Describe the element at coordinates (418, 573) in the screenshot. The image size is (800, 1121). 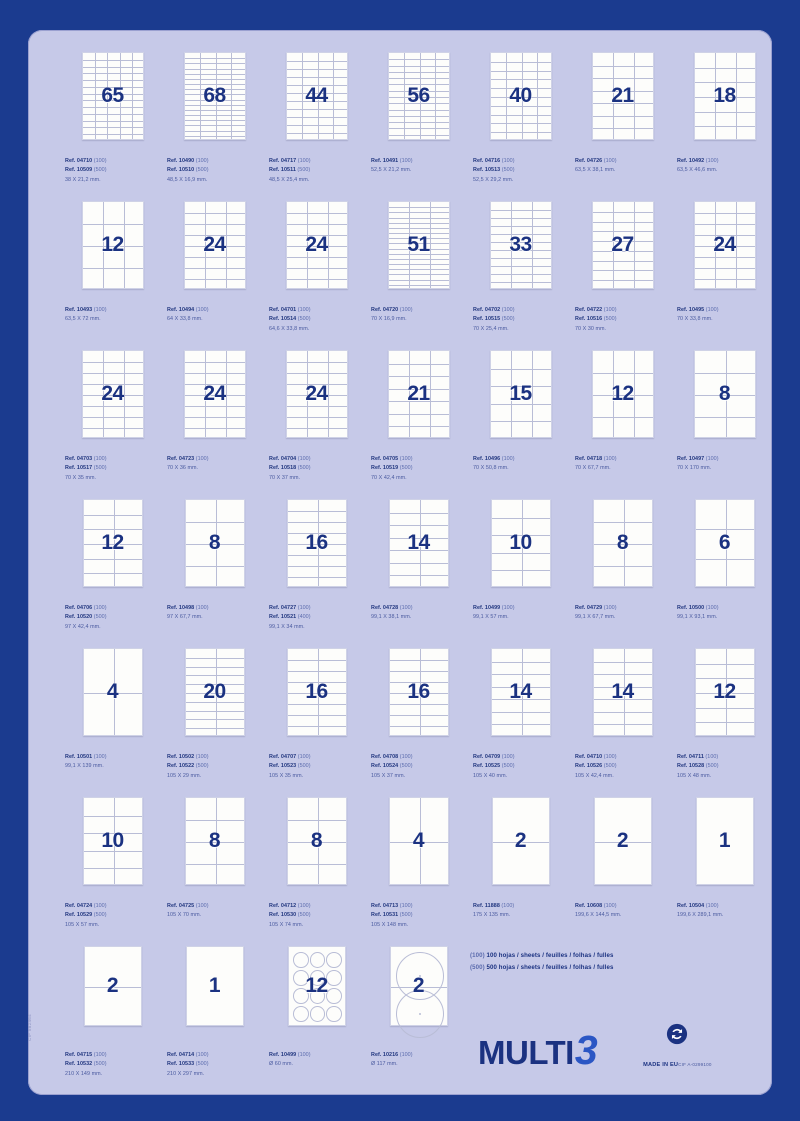
I see `label-format-card: 14 Ref. 04728 (100) 99,1 X 38,1 mm.` at that location.